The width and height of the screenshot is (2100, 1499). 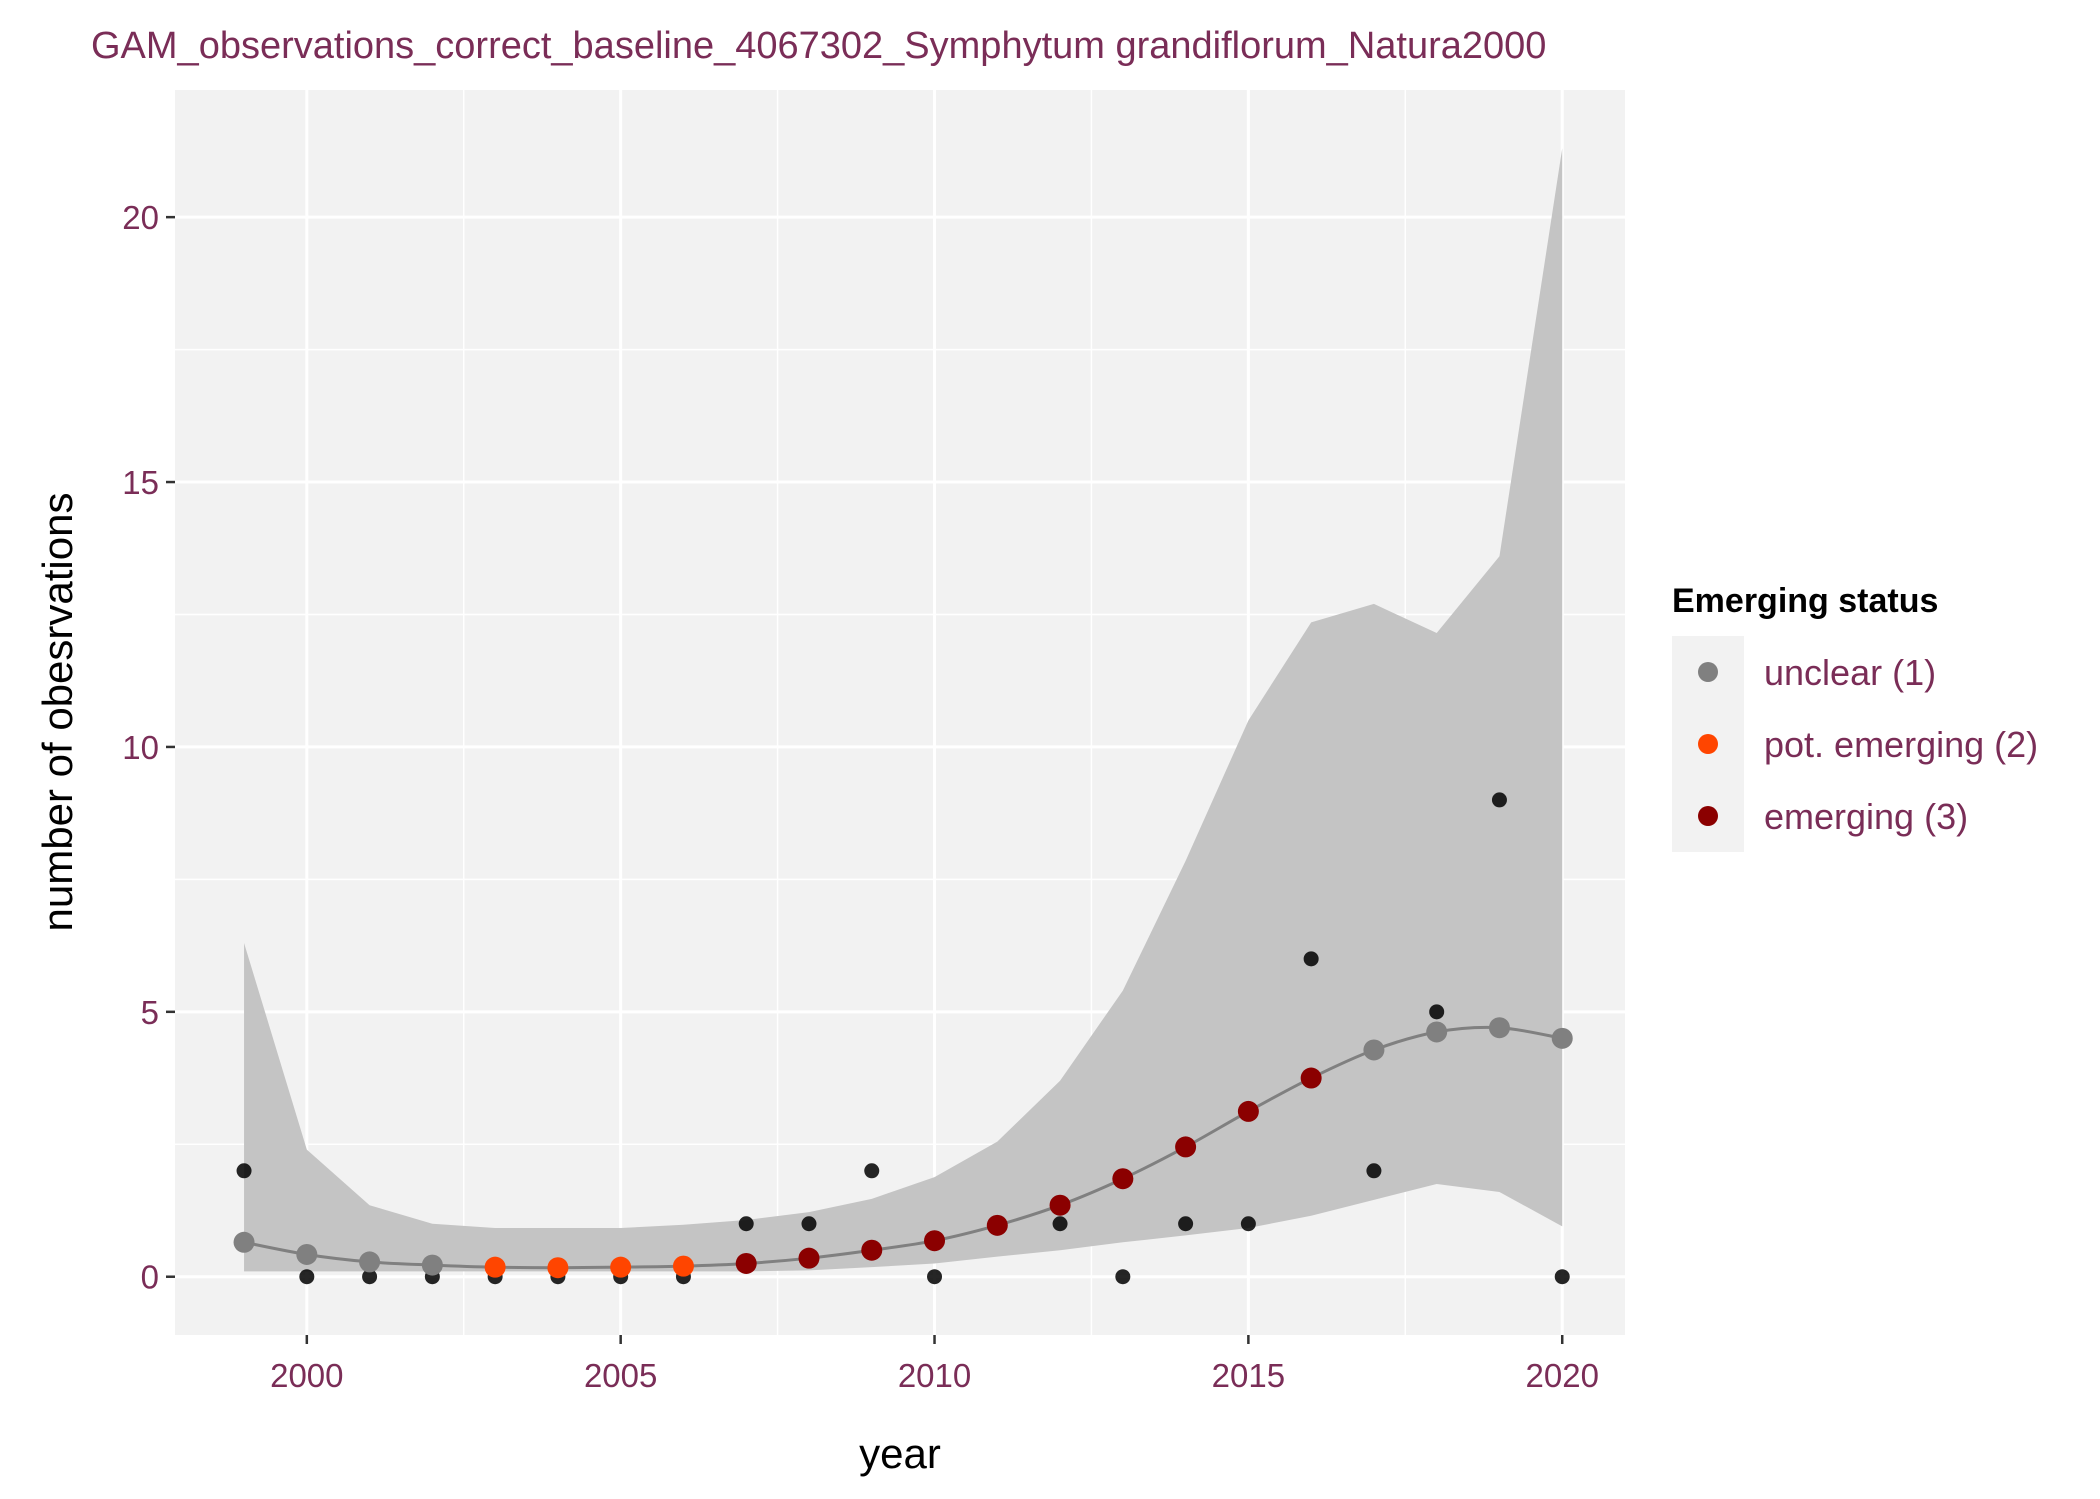 I want to click on y-axis: 0 5 10 15 20, so click(x=148, y=747).